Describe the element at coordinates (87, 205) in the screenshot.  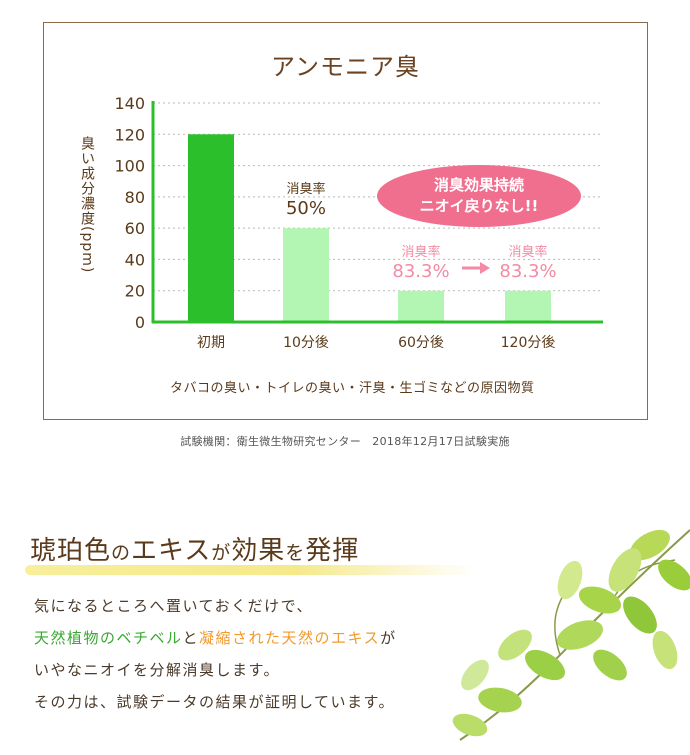
I see `y-axis-label: 臭い成分濃度(ppm)` at that location.